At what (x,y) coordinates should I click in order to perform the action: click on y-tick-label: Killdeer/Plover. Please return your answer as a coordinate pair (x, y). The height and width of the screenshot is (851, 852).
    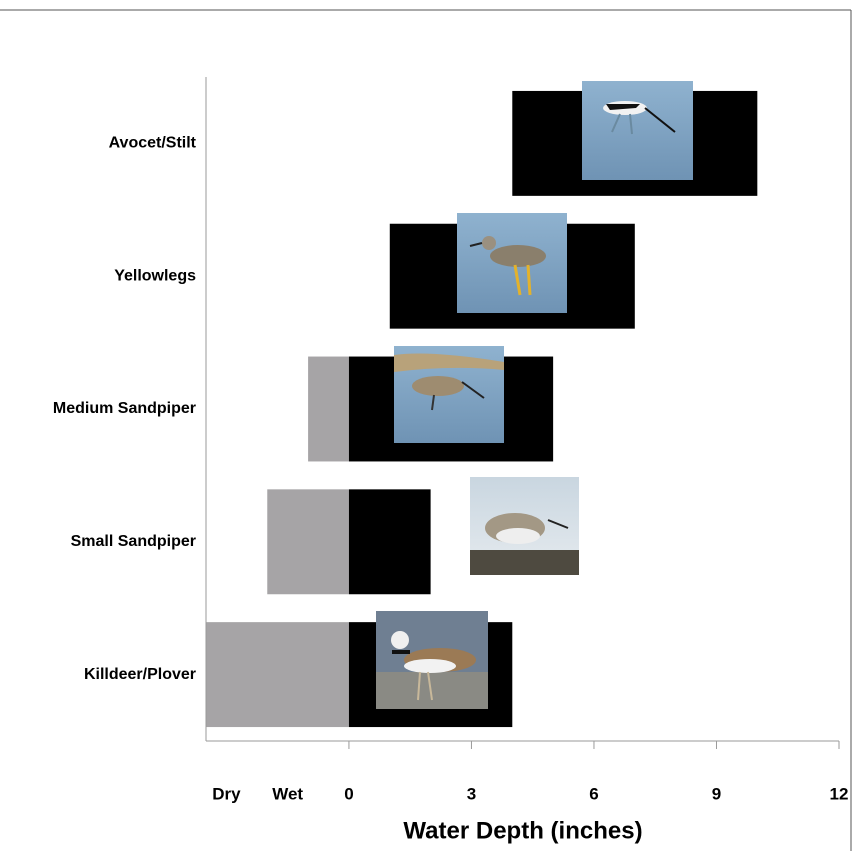
    Looking at the image, I should click on (140, 674).